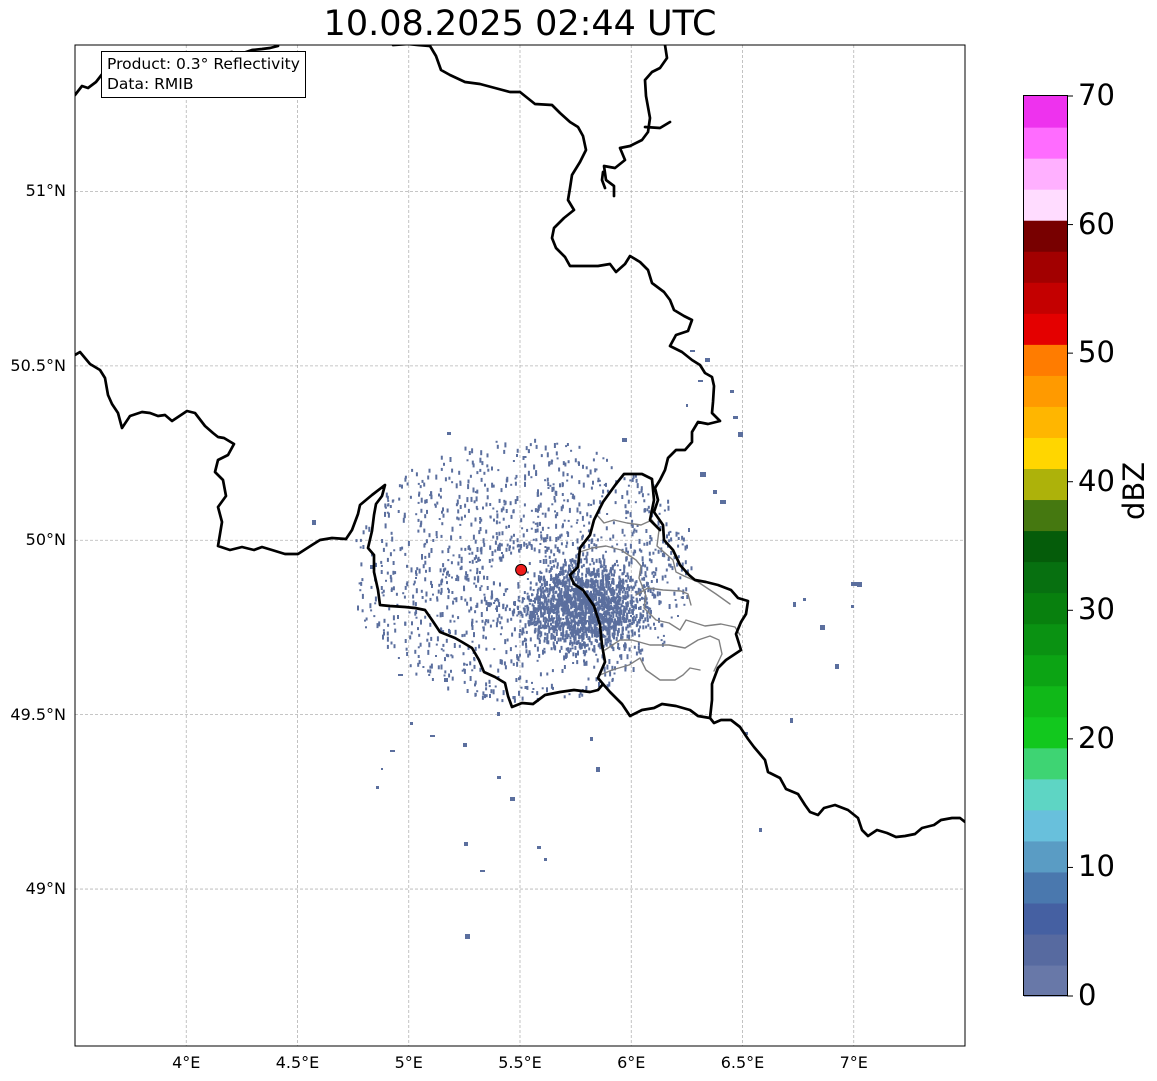  Describe the element at coordinates (1045, 887) in the screenshot. I see `colorbar-segment` at that location.